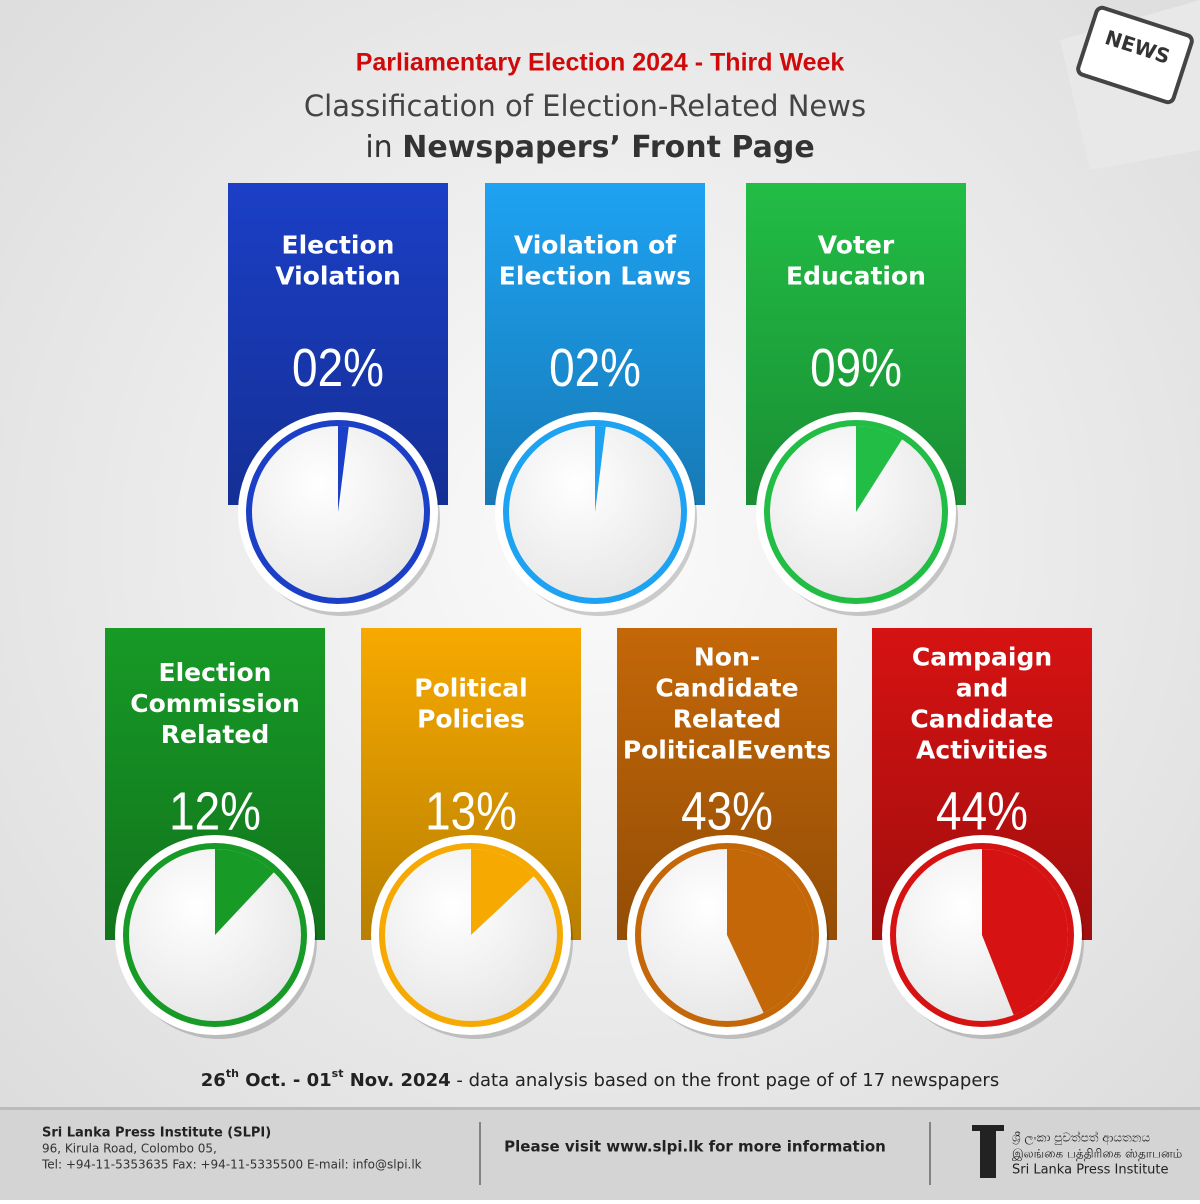  I want to click on subtitle: Parliamentary Election 2024 - Third Week, so click(600, 63).